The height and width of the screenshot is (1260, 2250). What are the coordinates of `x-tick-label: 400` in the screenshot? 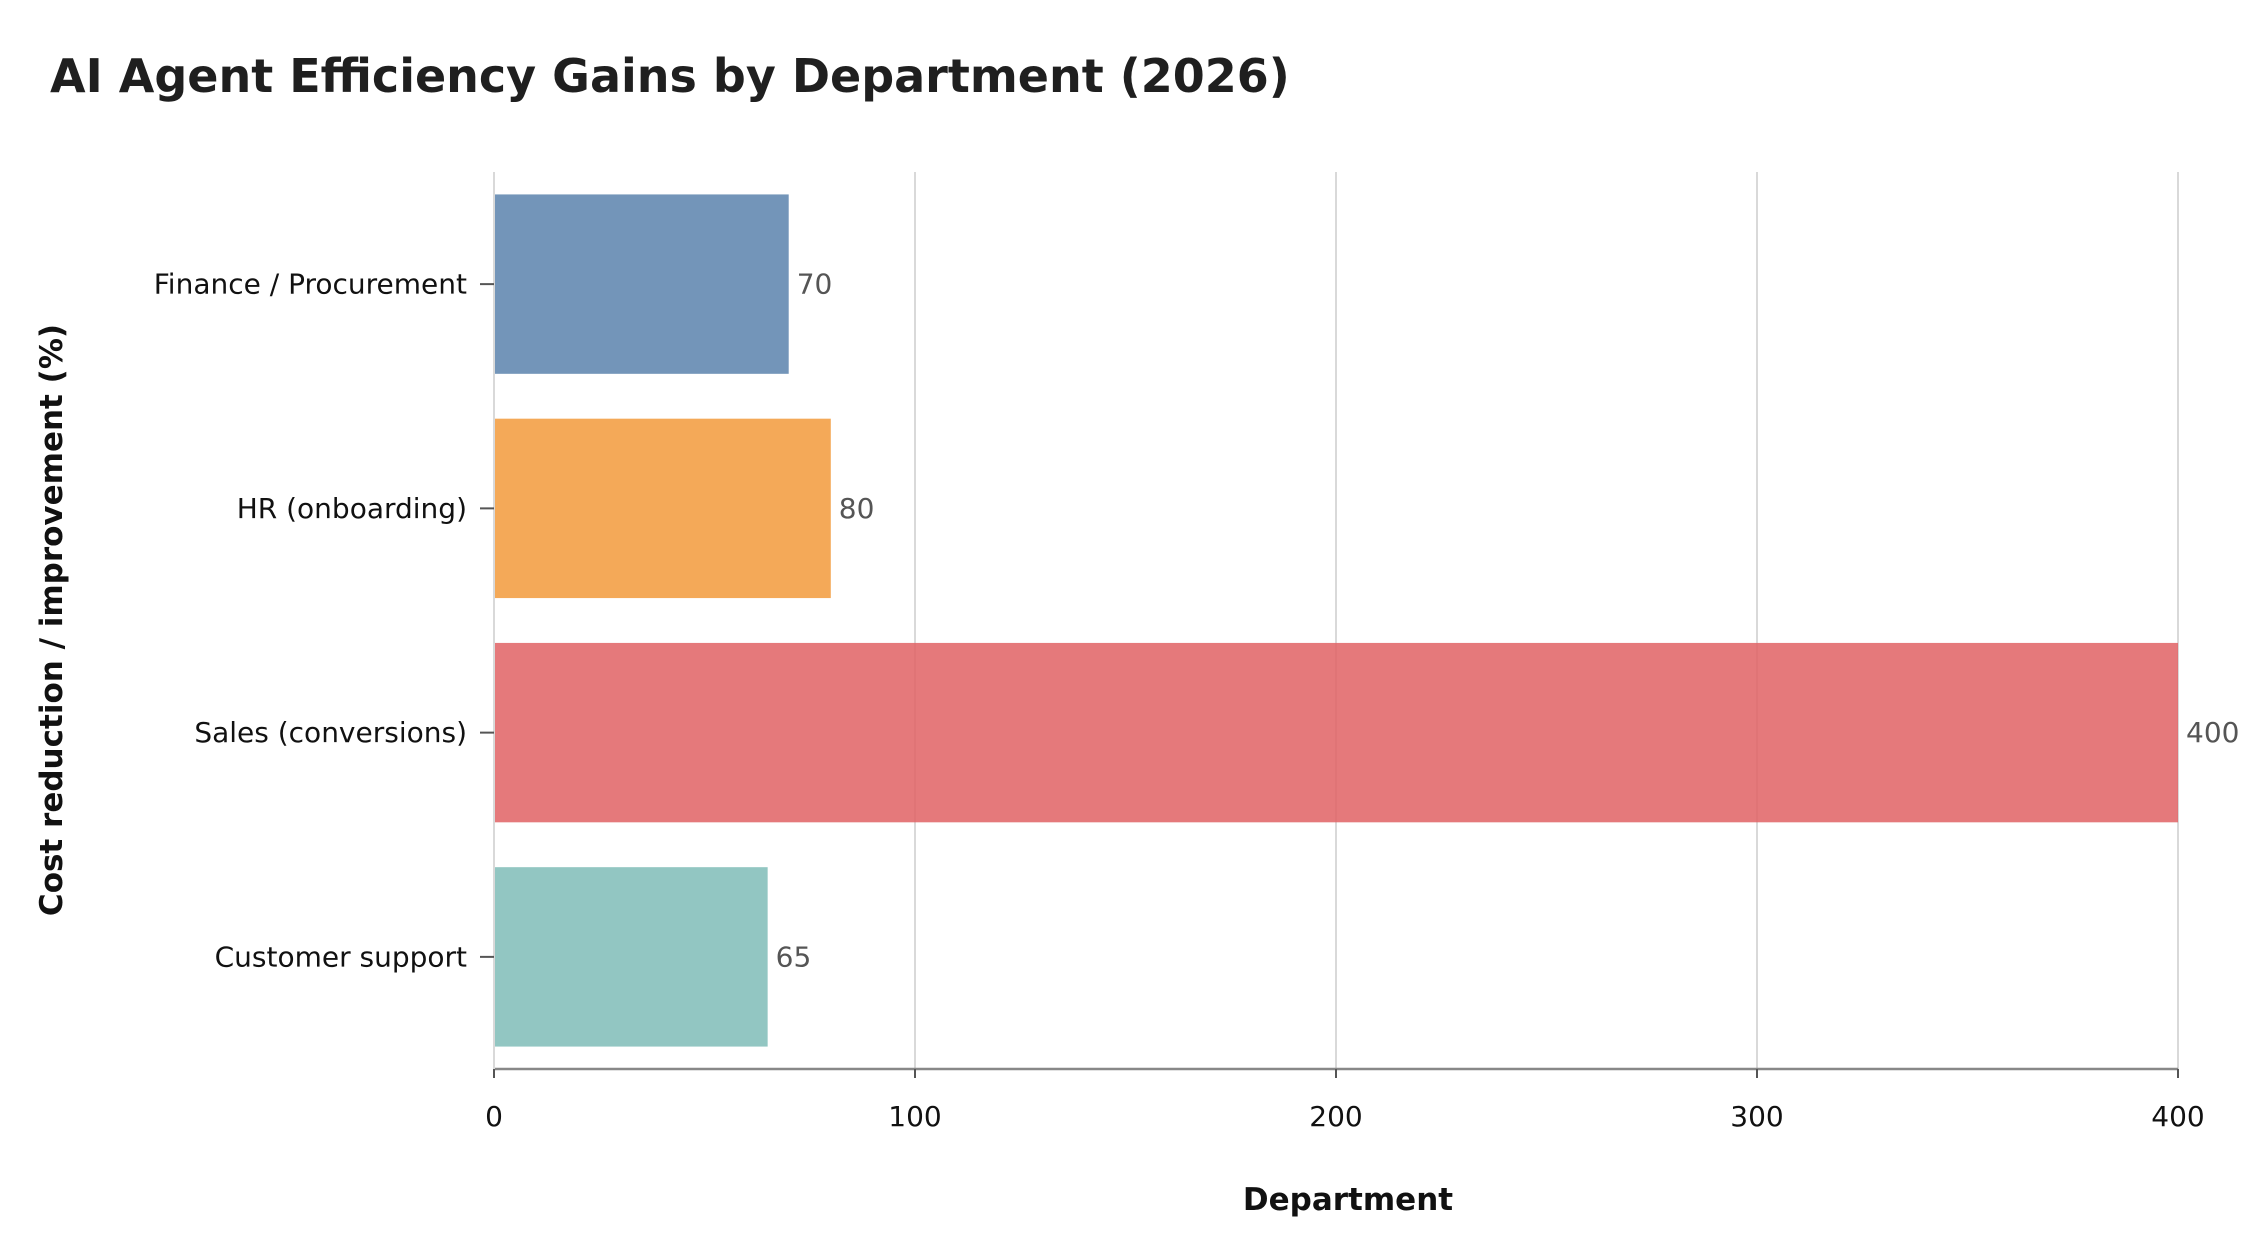 It's located at (2177, 1116).